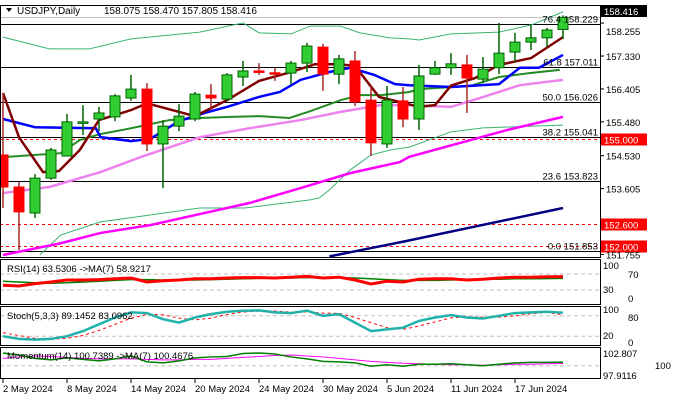 This screenshot has height=400, width=700. I want to click on fibonacci-label: 50.0 156.026, so click(570, 98).